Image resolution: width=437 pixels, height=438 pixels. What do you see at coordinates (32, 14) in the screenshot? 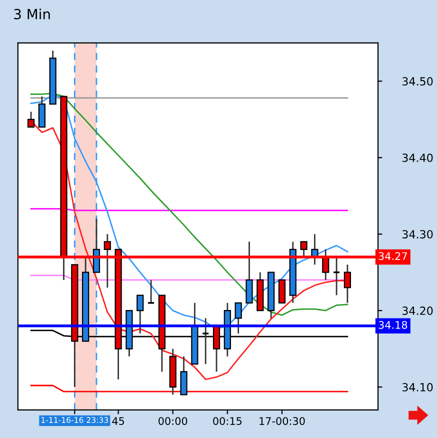
I see `chart-title: 3 Min` at bounding box center [32, 14].